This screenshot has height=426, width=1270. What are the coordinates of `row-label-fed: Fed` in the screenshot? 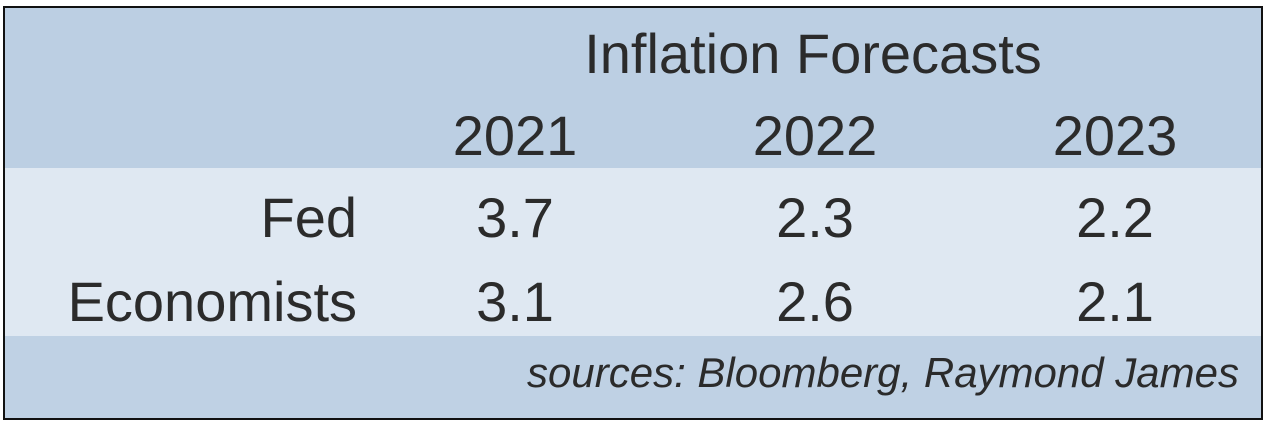 It's located at (309, 217).